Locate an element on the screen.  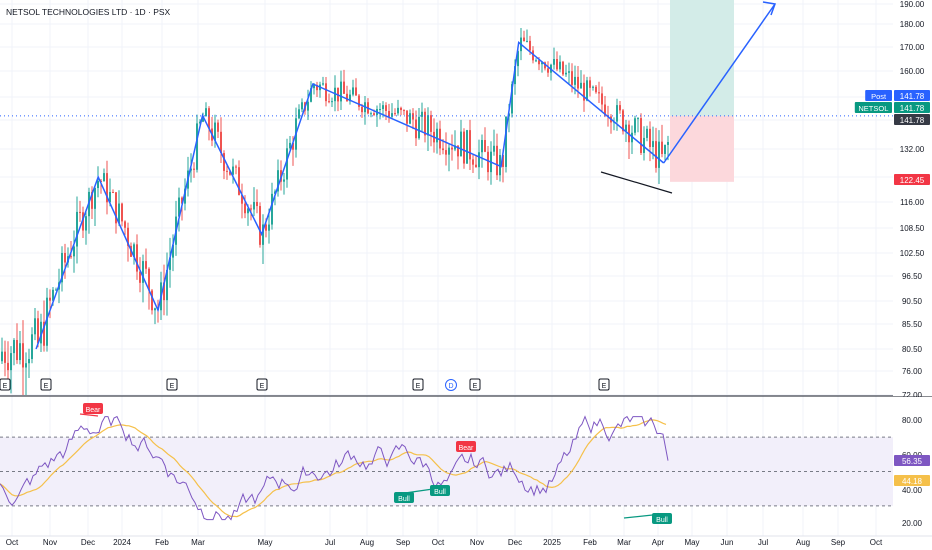
projection-arrow-line is located at coordinates (719, 83).